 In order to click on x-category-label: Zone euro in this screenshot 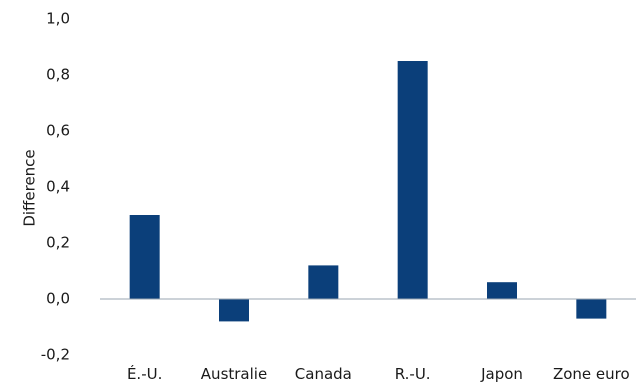, I will do `click(591, 374)`.